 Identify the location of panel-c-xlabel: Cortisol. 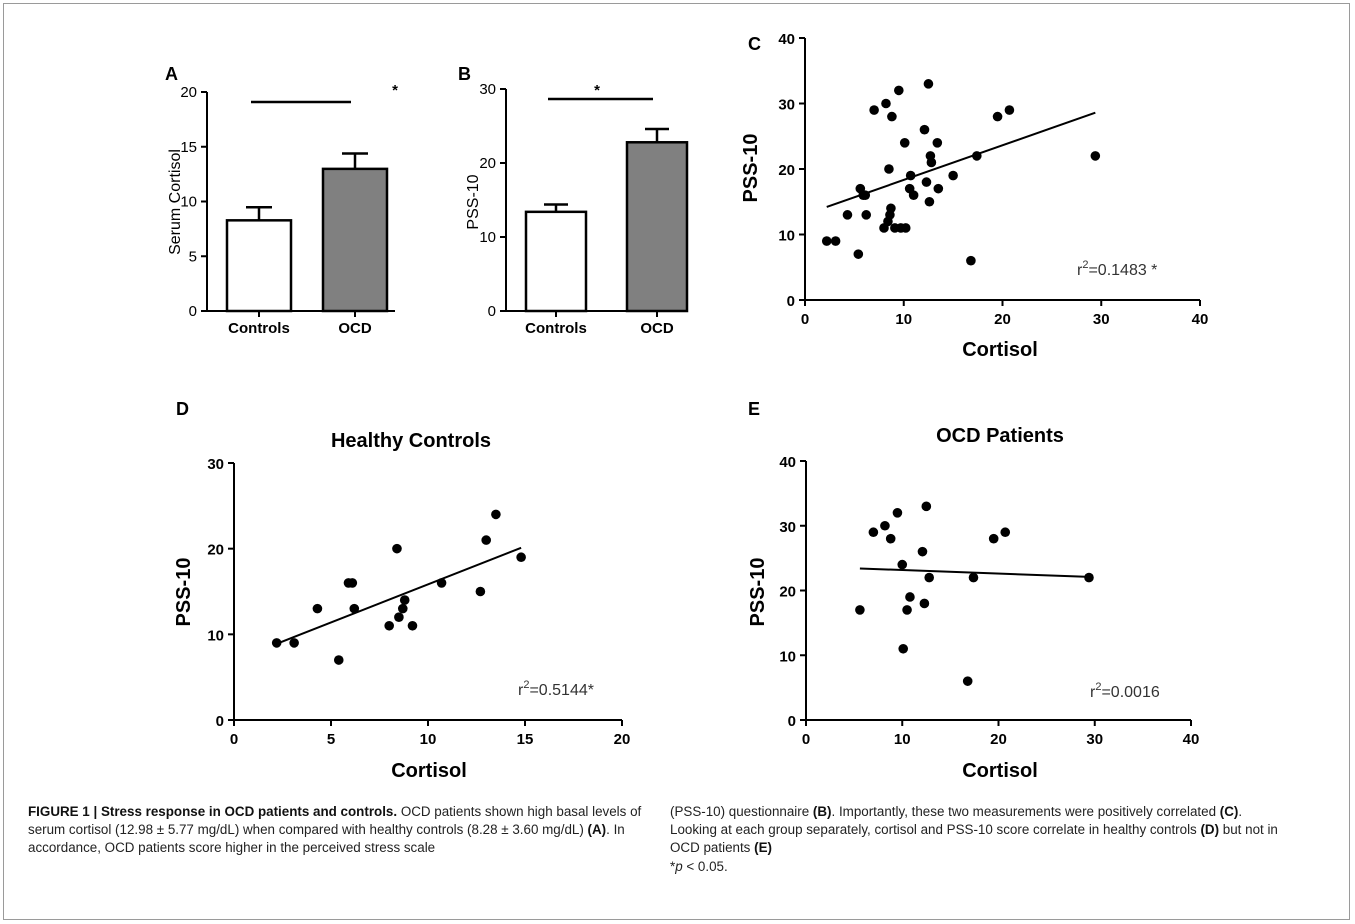
(1000, 350).